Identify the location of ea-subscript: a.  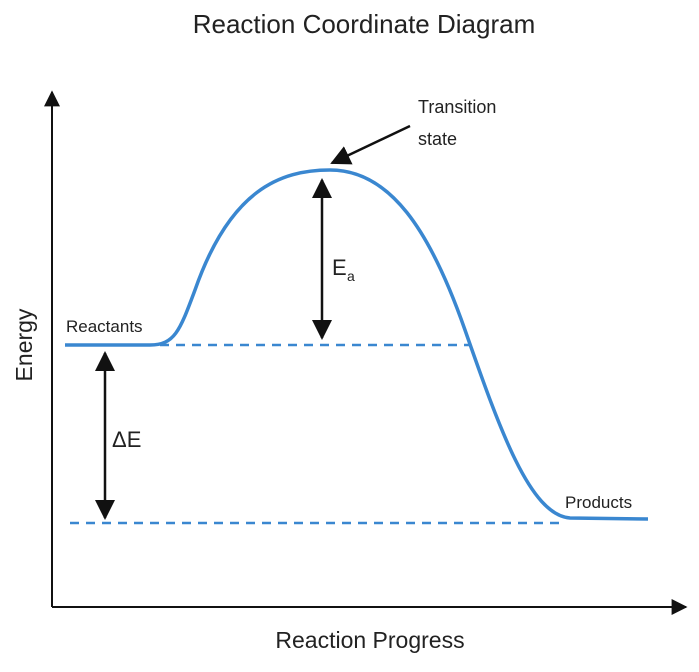
(351, 276).